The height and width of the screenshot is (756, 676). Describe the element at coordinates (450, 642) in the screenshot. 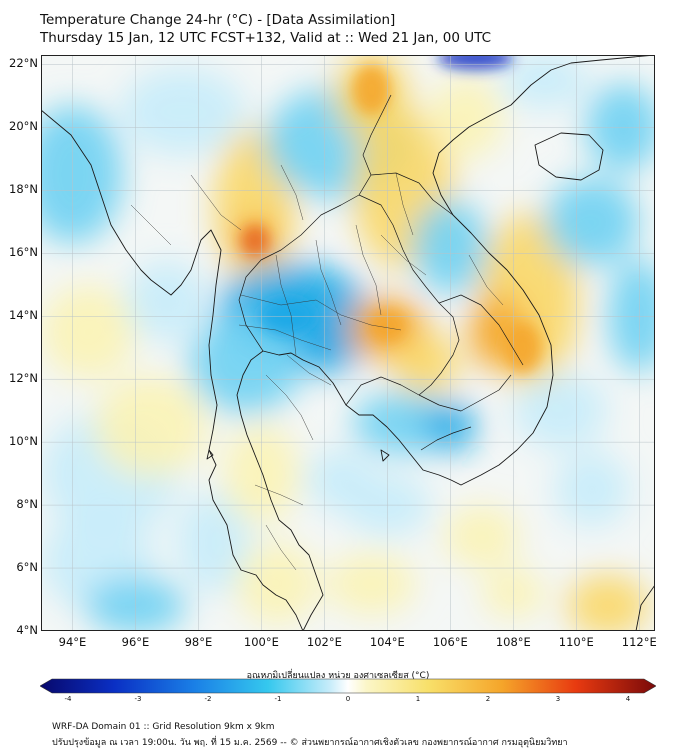

I see `lon-label: 106°E` at that location.